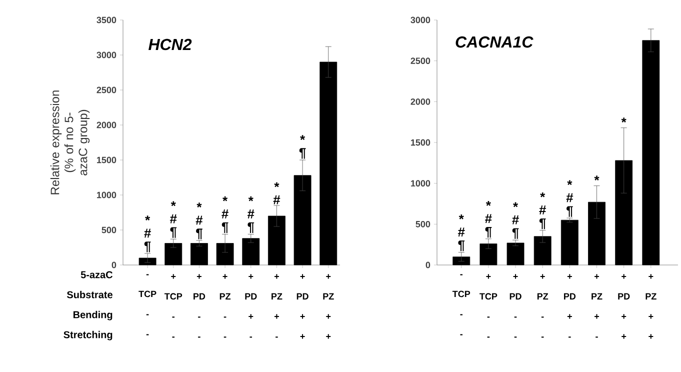  I want to click on y-axis-title: Relative expression (% of no 5-azaC group), so click(70, 142).